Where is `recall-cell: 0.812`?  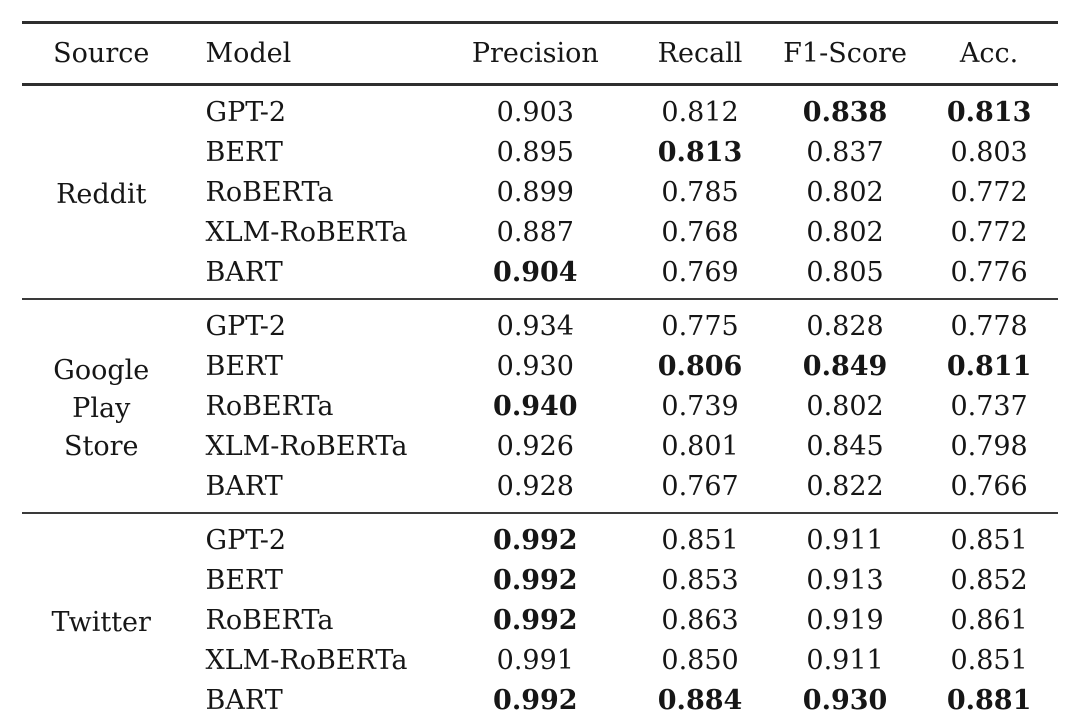 recall-cell: 0.812 is located at coordinates (700, 112).